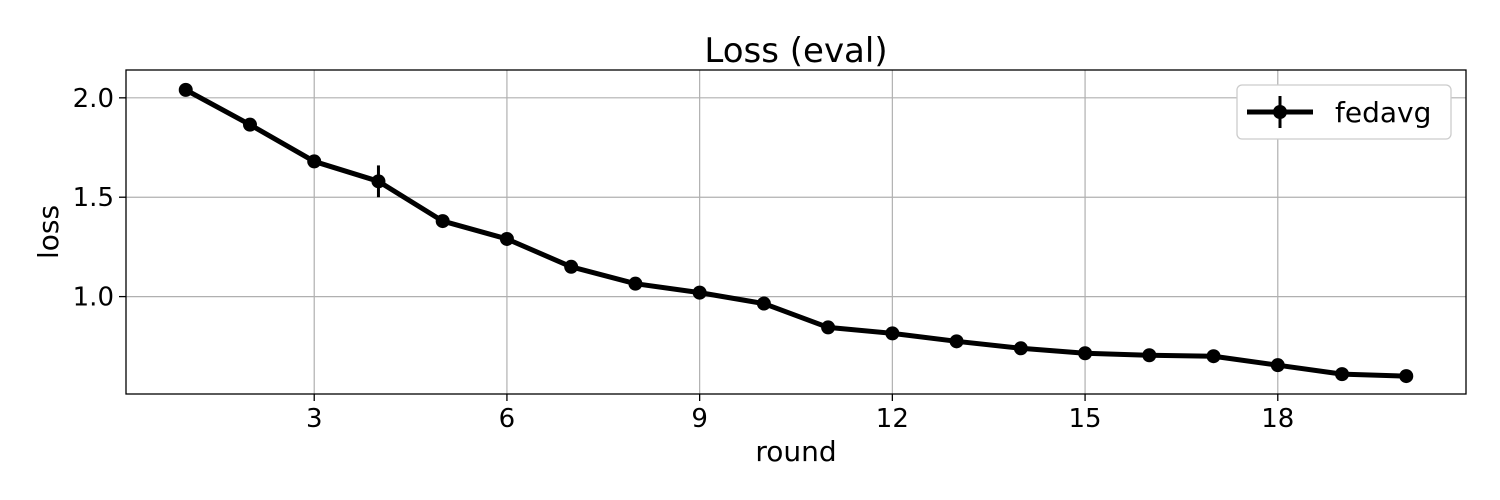 Image resolution: width=1500 pixels, height=500 pixels. I want to click on y-axis-ticks: 1.0 1.5 2.0, so click(99, 198).